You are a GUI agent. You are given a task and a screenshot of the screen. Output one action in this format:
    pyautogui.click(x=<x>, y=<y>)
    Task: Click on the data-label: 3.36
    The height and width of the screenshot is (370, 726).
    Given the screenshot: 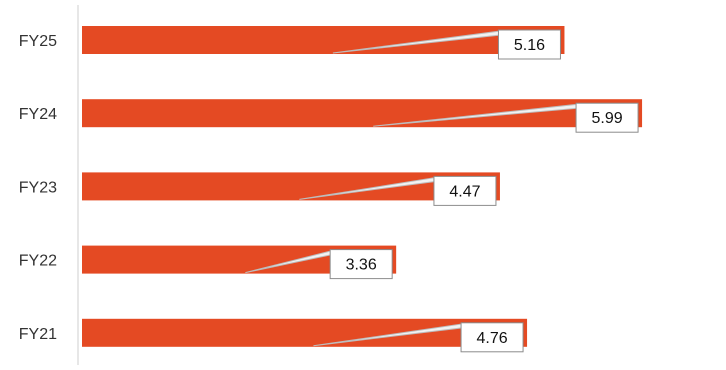 What is the action you would take?
    pyautogui.click(x=361, y=265)
    